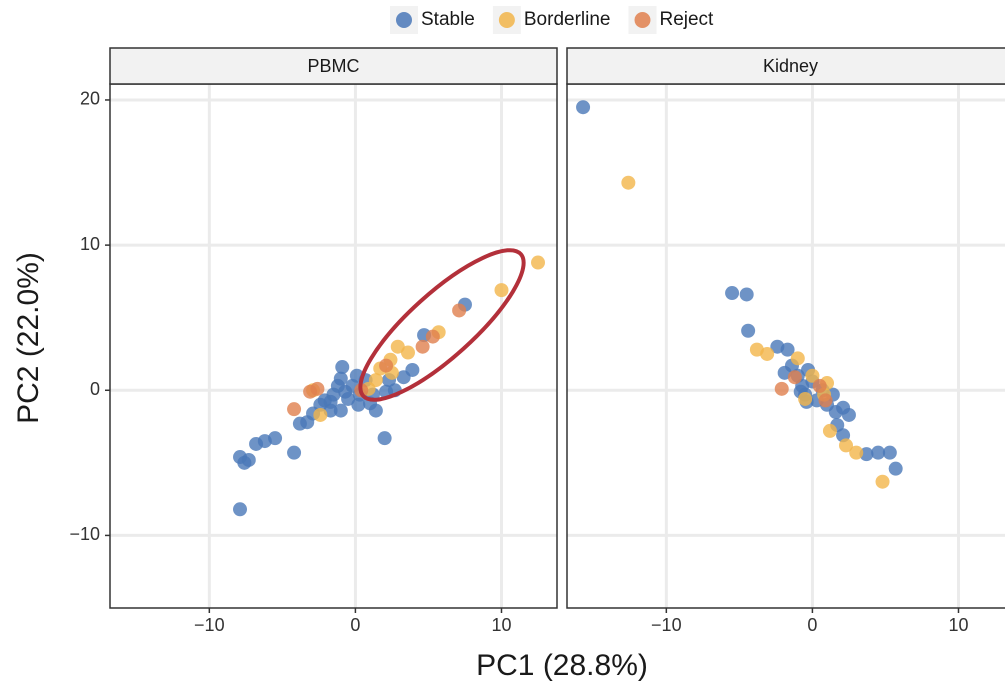 This screenshot has height=687, width=1006. I want to click on legend-label: Stable, so click(448, 19).